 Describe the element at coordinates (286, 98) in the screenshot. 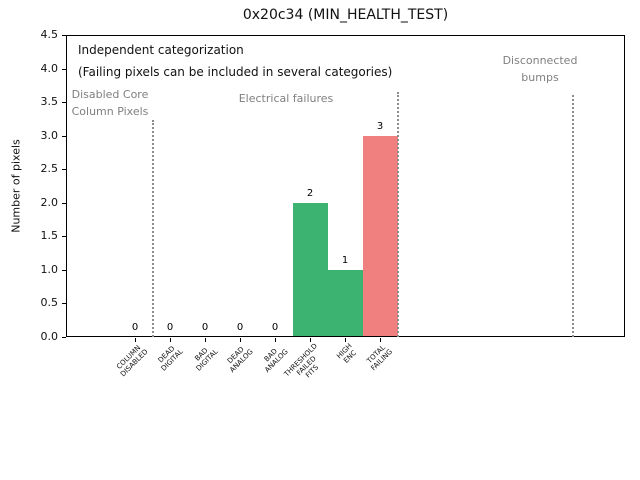

I see `section-caption: Electrical failures` at that location.